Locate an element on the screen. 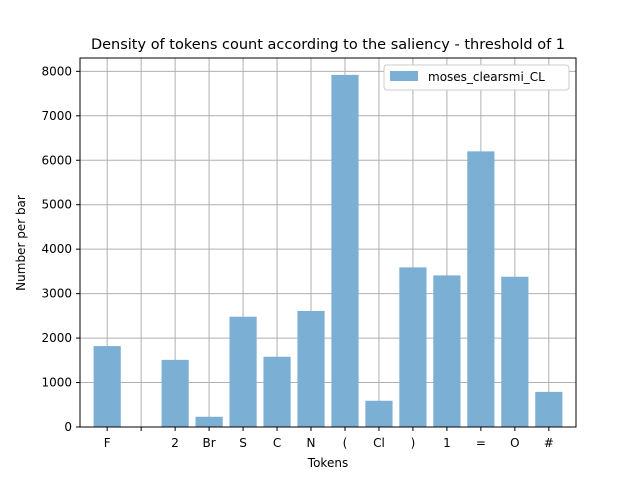  x-tick-label: Br is located at coordinates (209, 443).